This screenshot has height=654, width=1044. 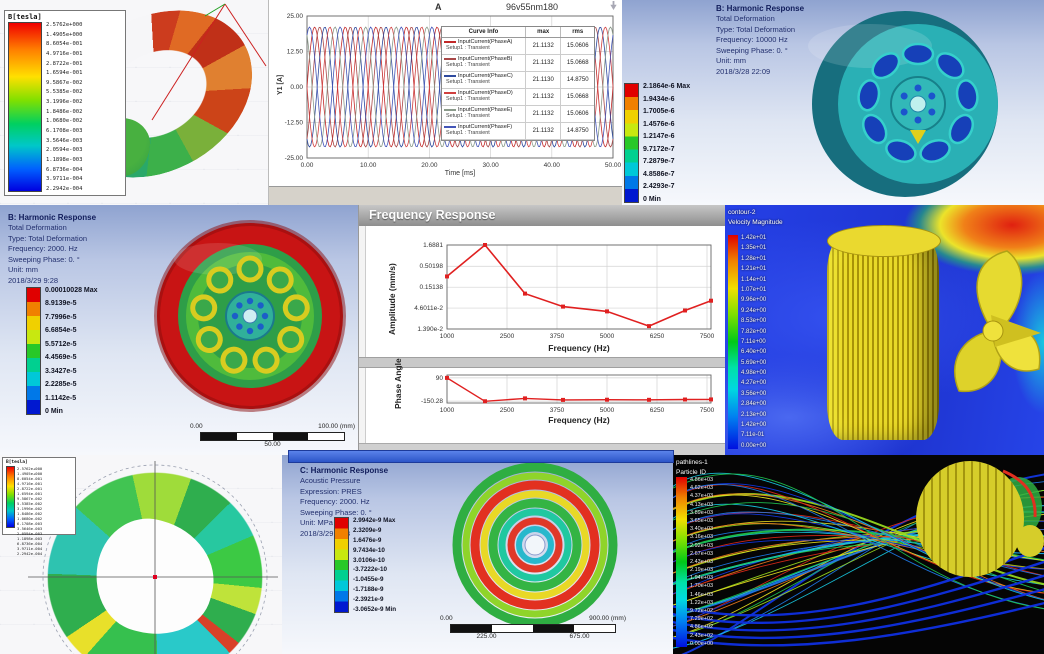 I want to click on colorbar-value: 3.9711e-004, so click(x=30, y=548).